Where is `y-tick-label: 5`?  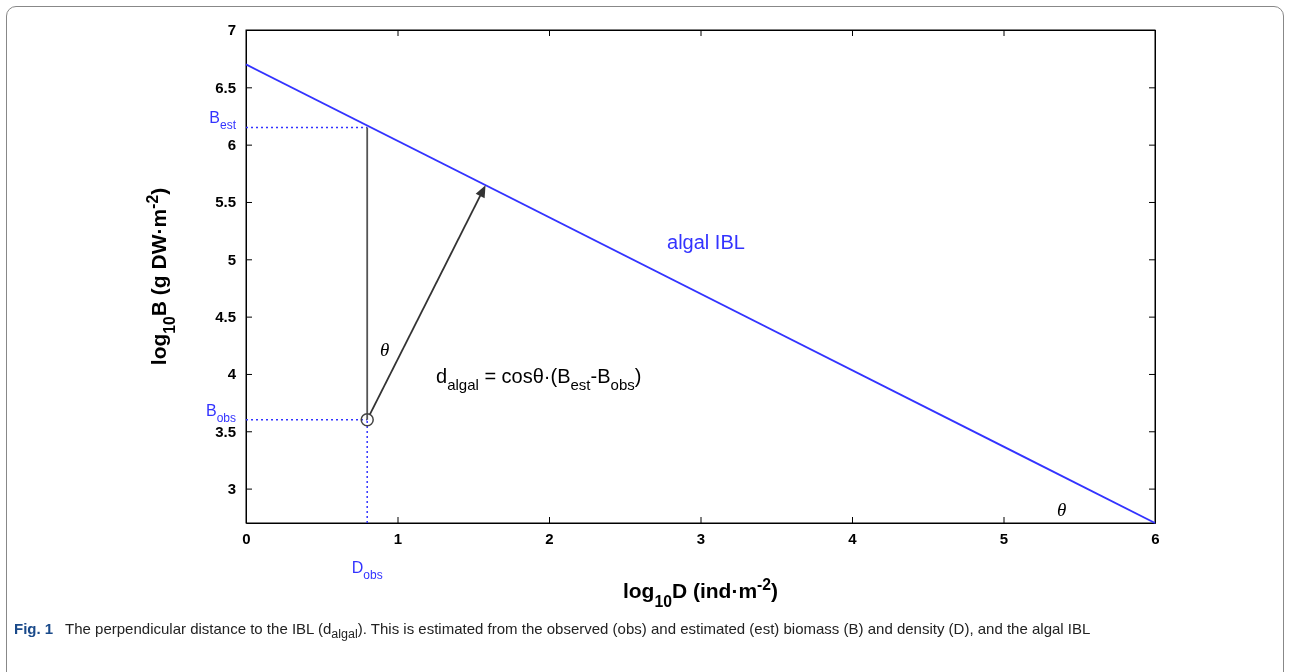 y-tick-label: 5 is located at coordinates (231, 259).